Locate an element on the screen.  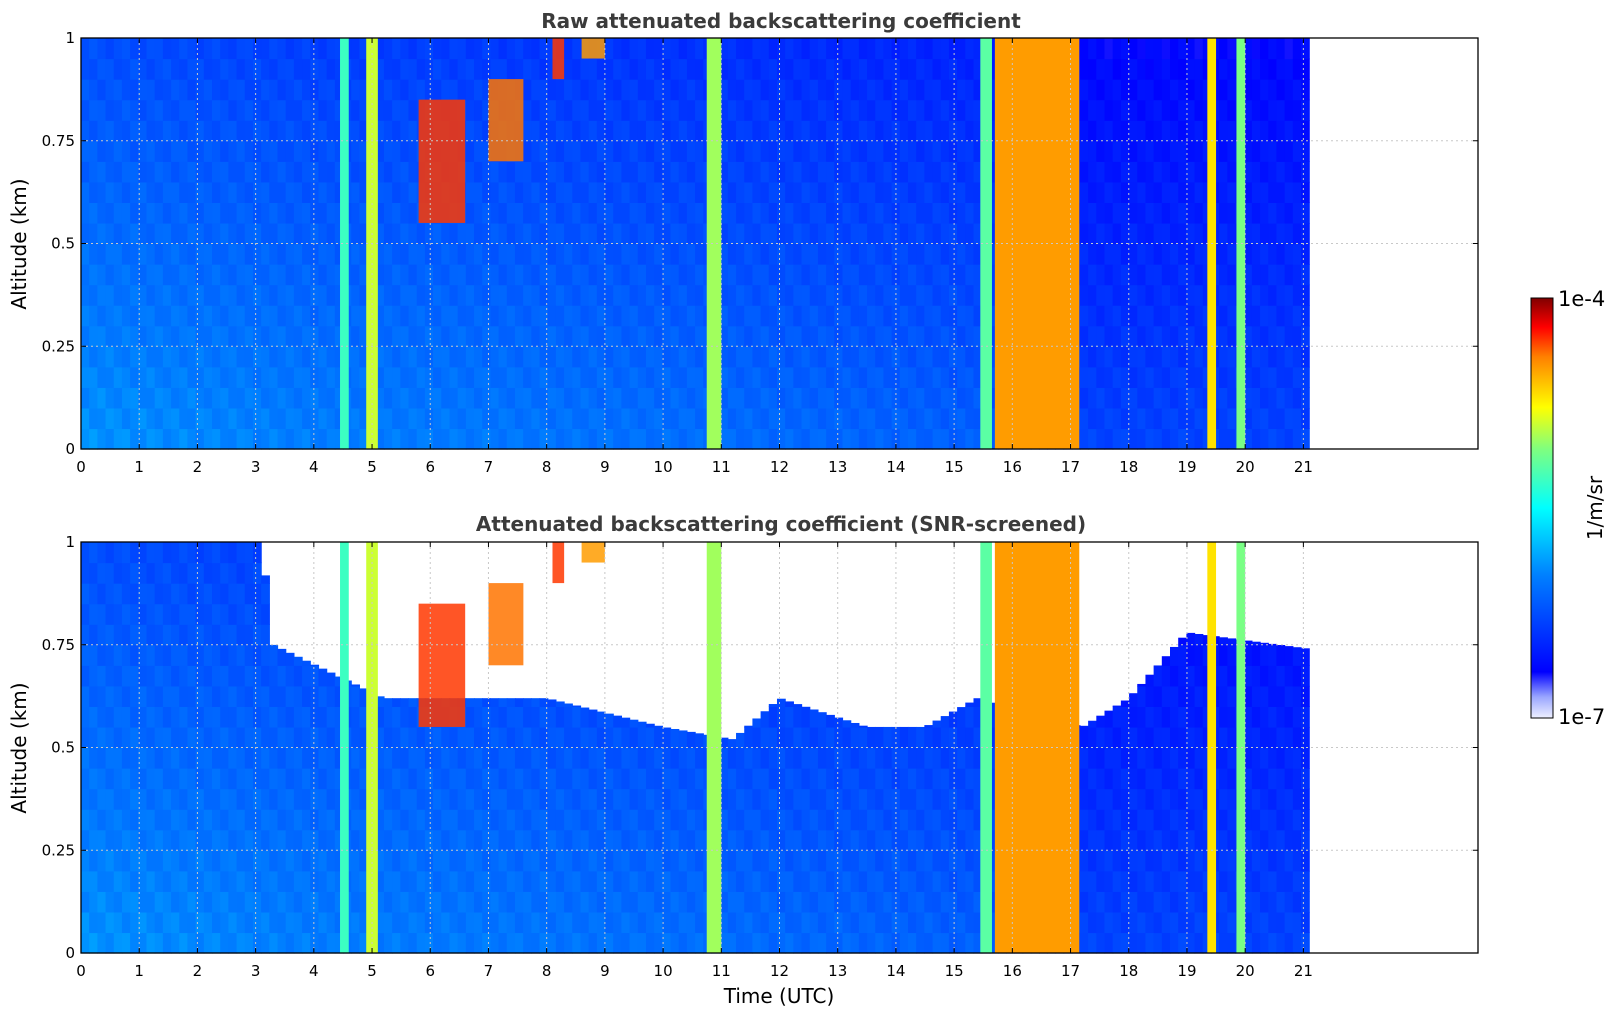
x-tick-label: 13 is located at coordinates (837, 467).